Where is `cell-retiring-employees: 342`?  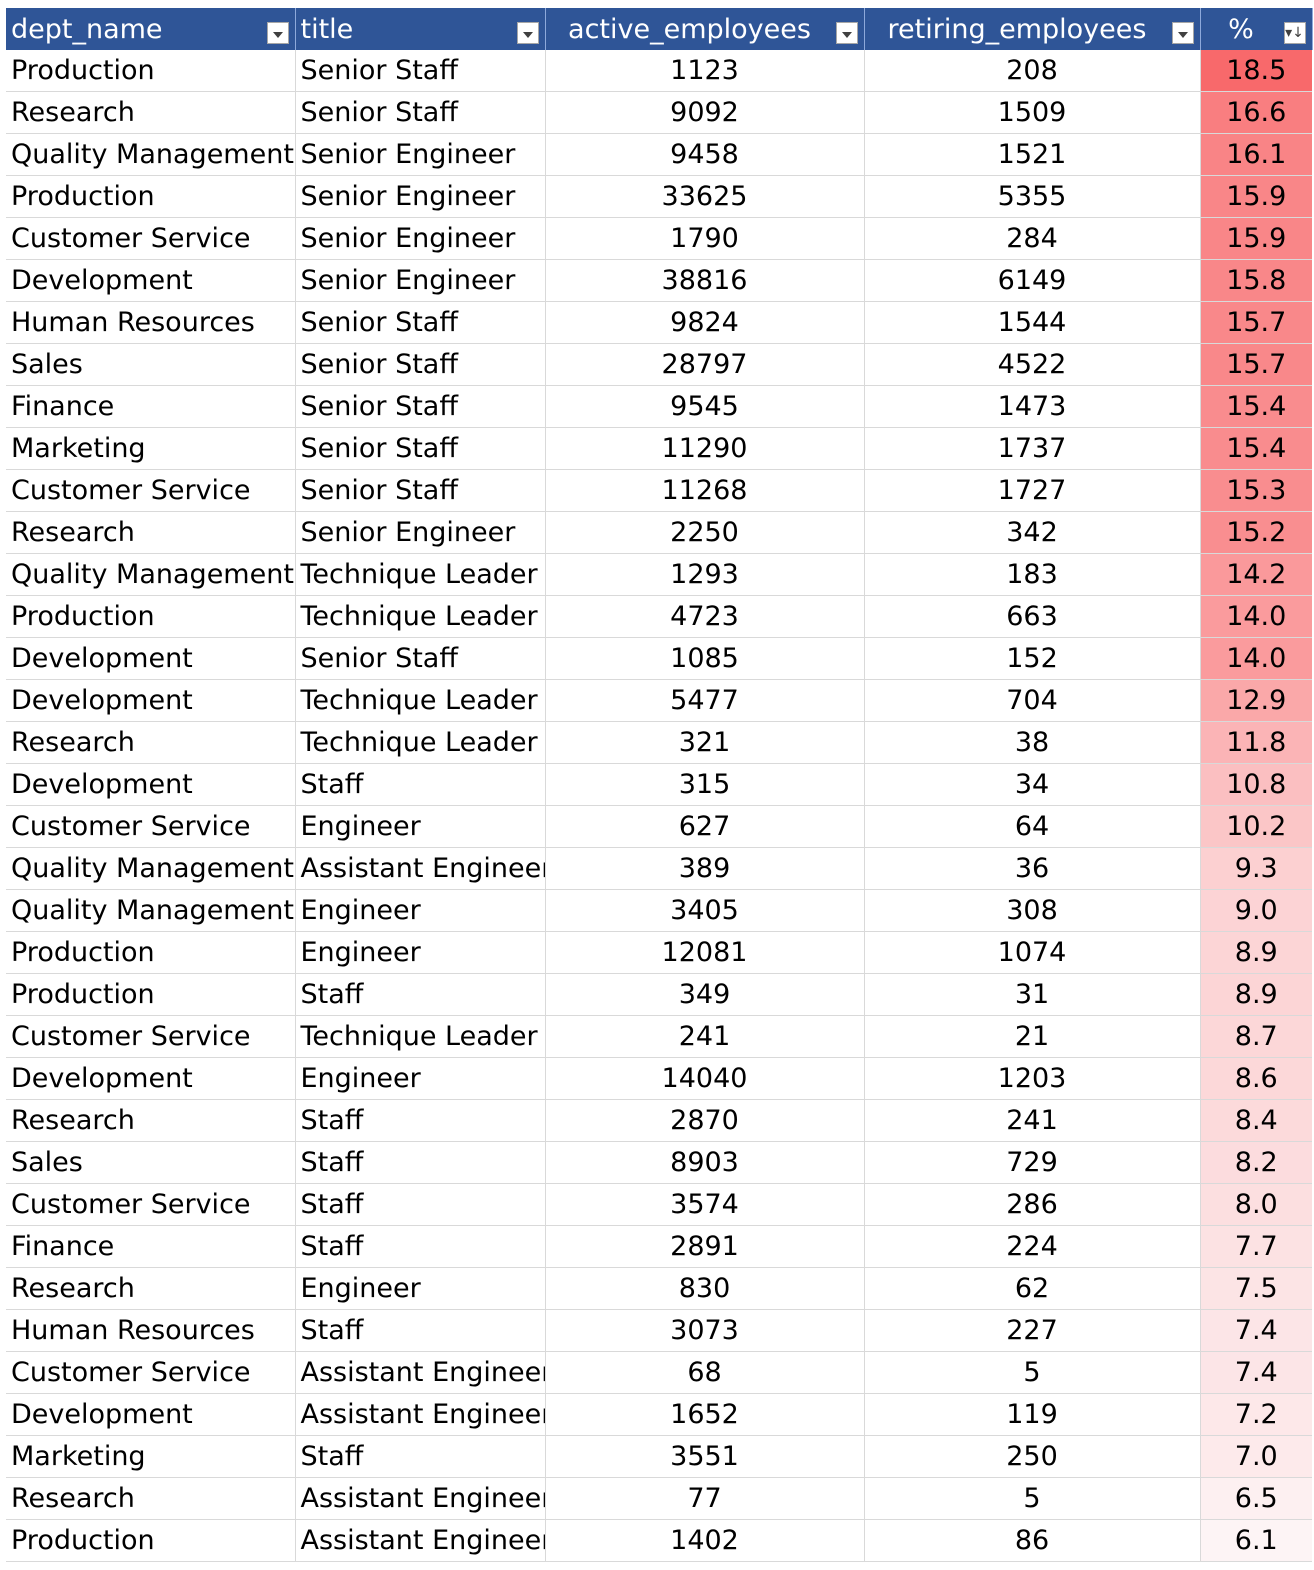 cell-retiring-employees: 342 is located at coordinates (1032, 532).